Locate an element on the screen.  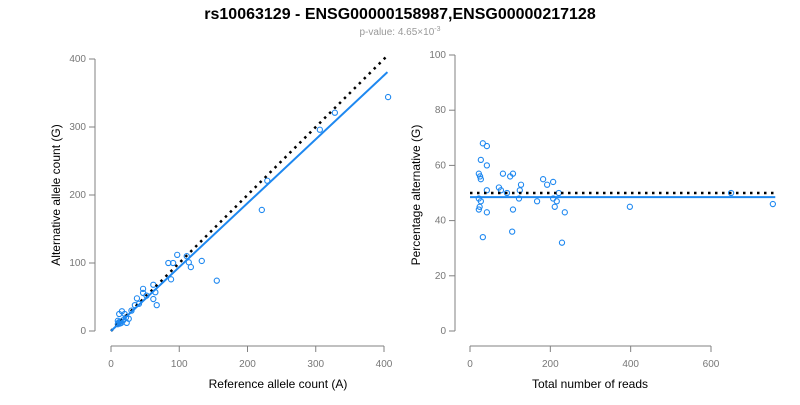
right-x-label: Total number of reads is located at coordinates (590, 384).